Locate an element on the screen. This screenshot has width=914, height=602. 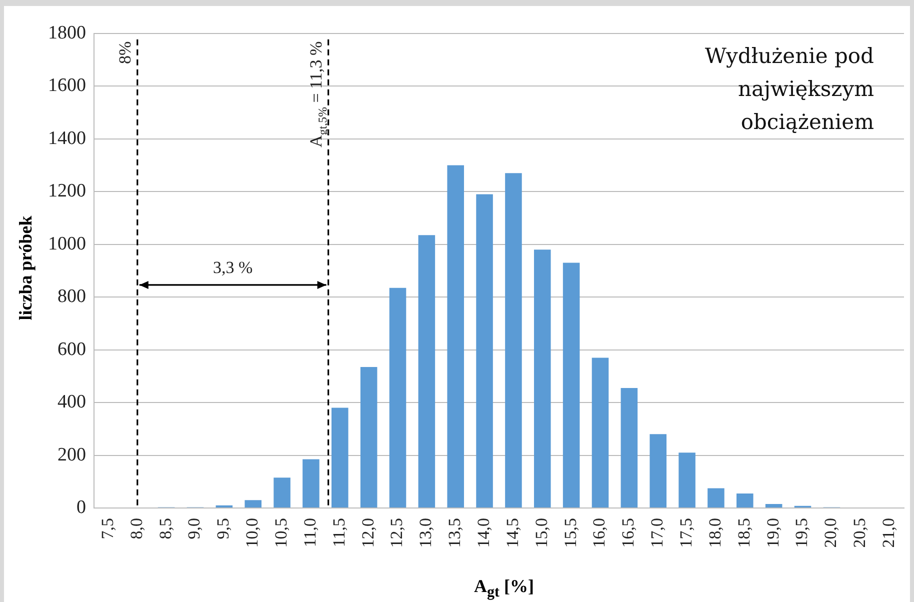
x-tick-label: 16,5 is located at coordinates (628, 533).